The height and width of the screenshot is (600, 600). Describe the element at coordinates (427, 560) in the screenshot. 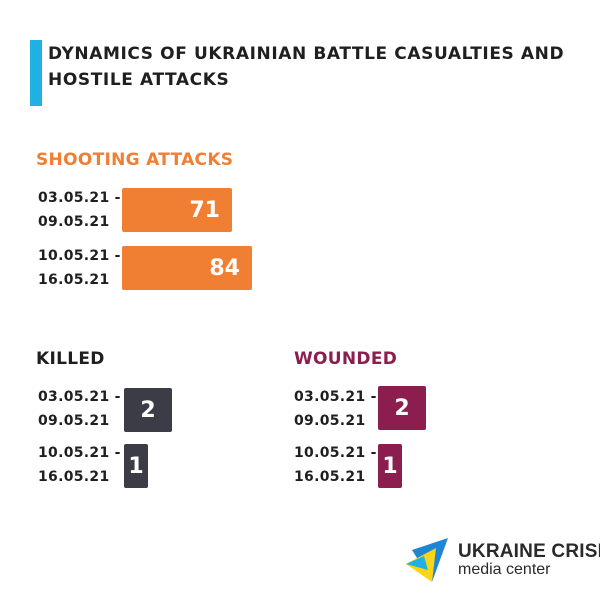

I see `ukraine-crisis-logo-icon` at that location.